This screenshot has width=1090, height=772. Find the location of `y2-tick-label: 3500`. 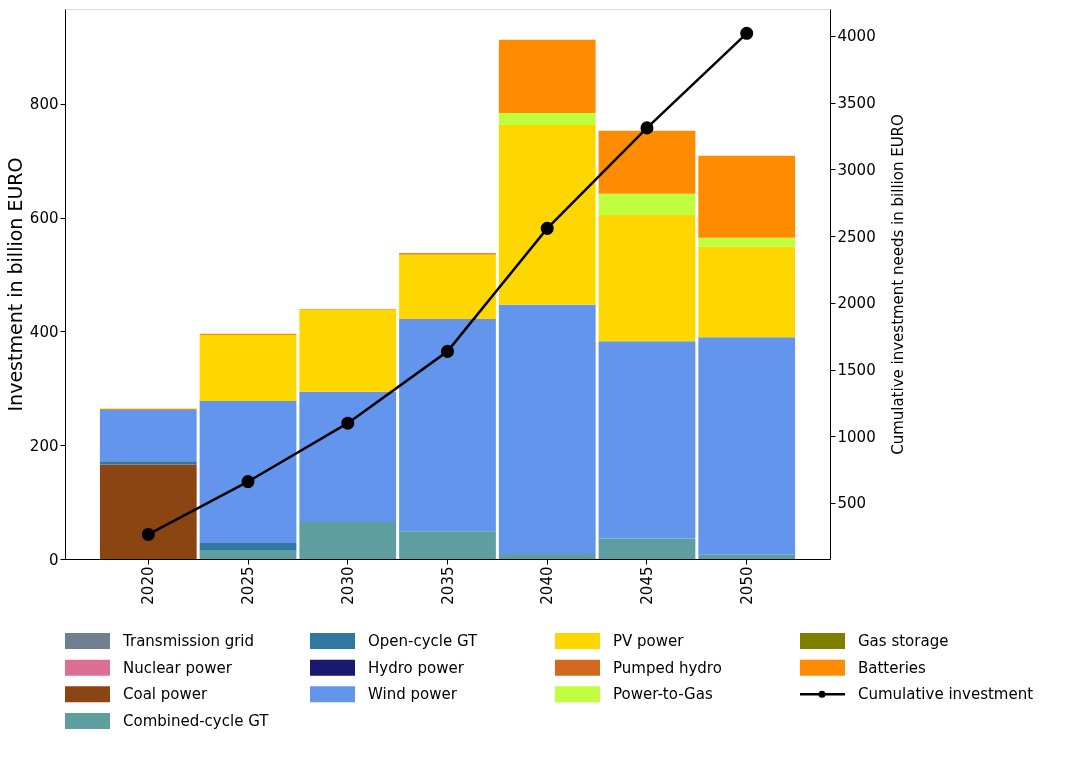

y2-tick-label: 3500 is located at coordinates (856, 103).